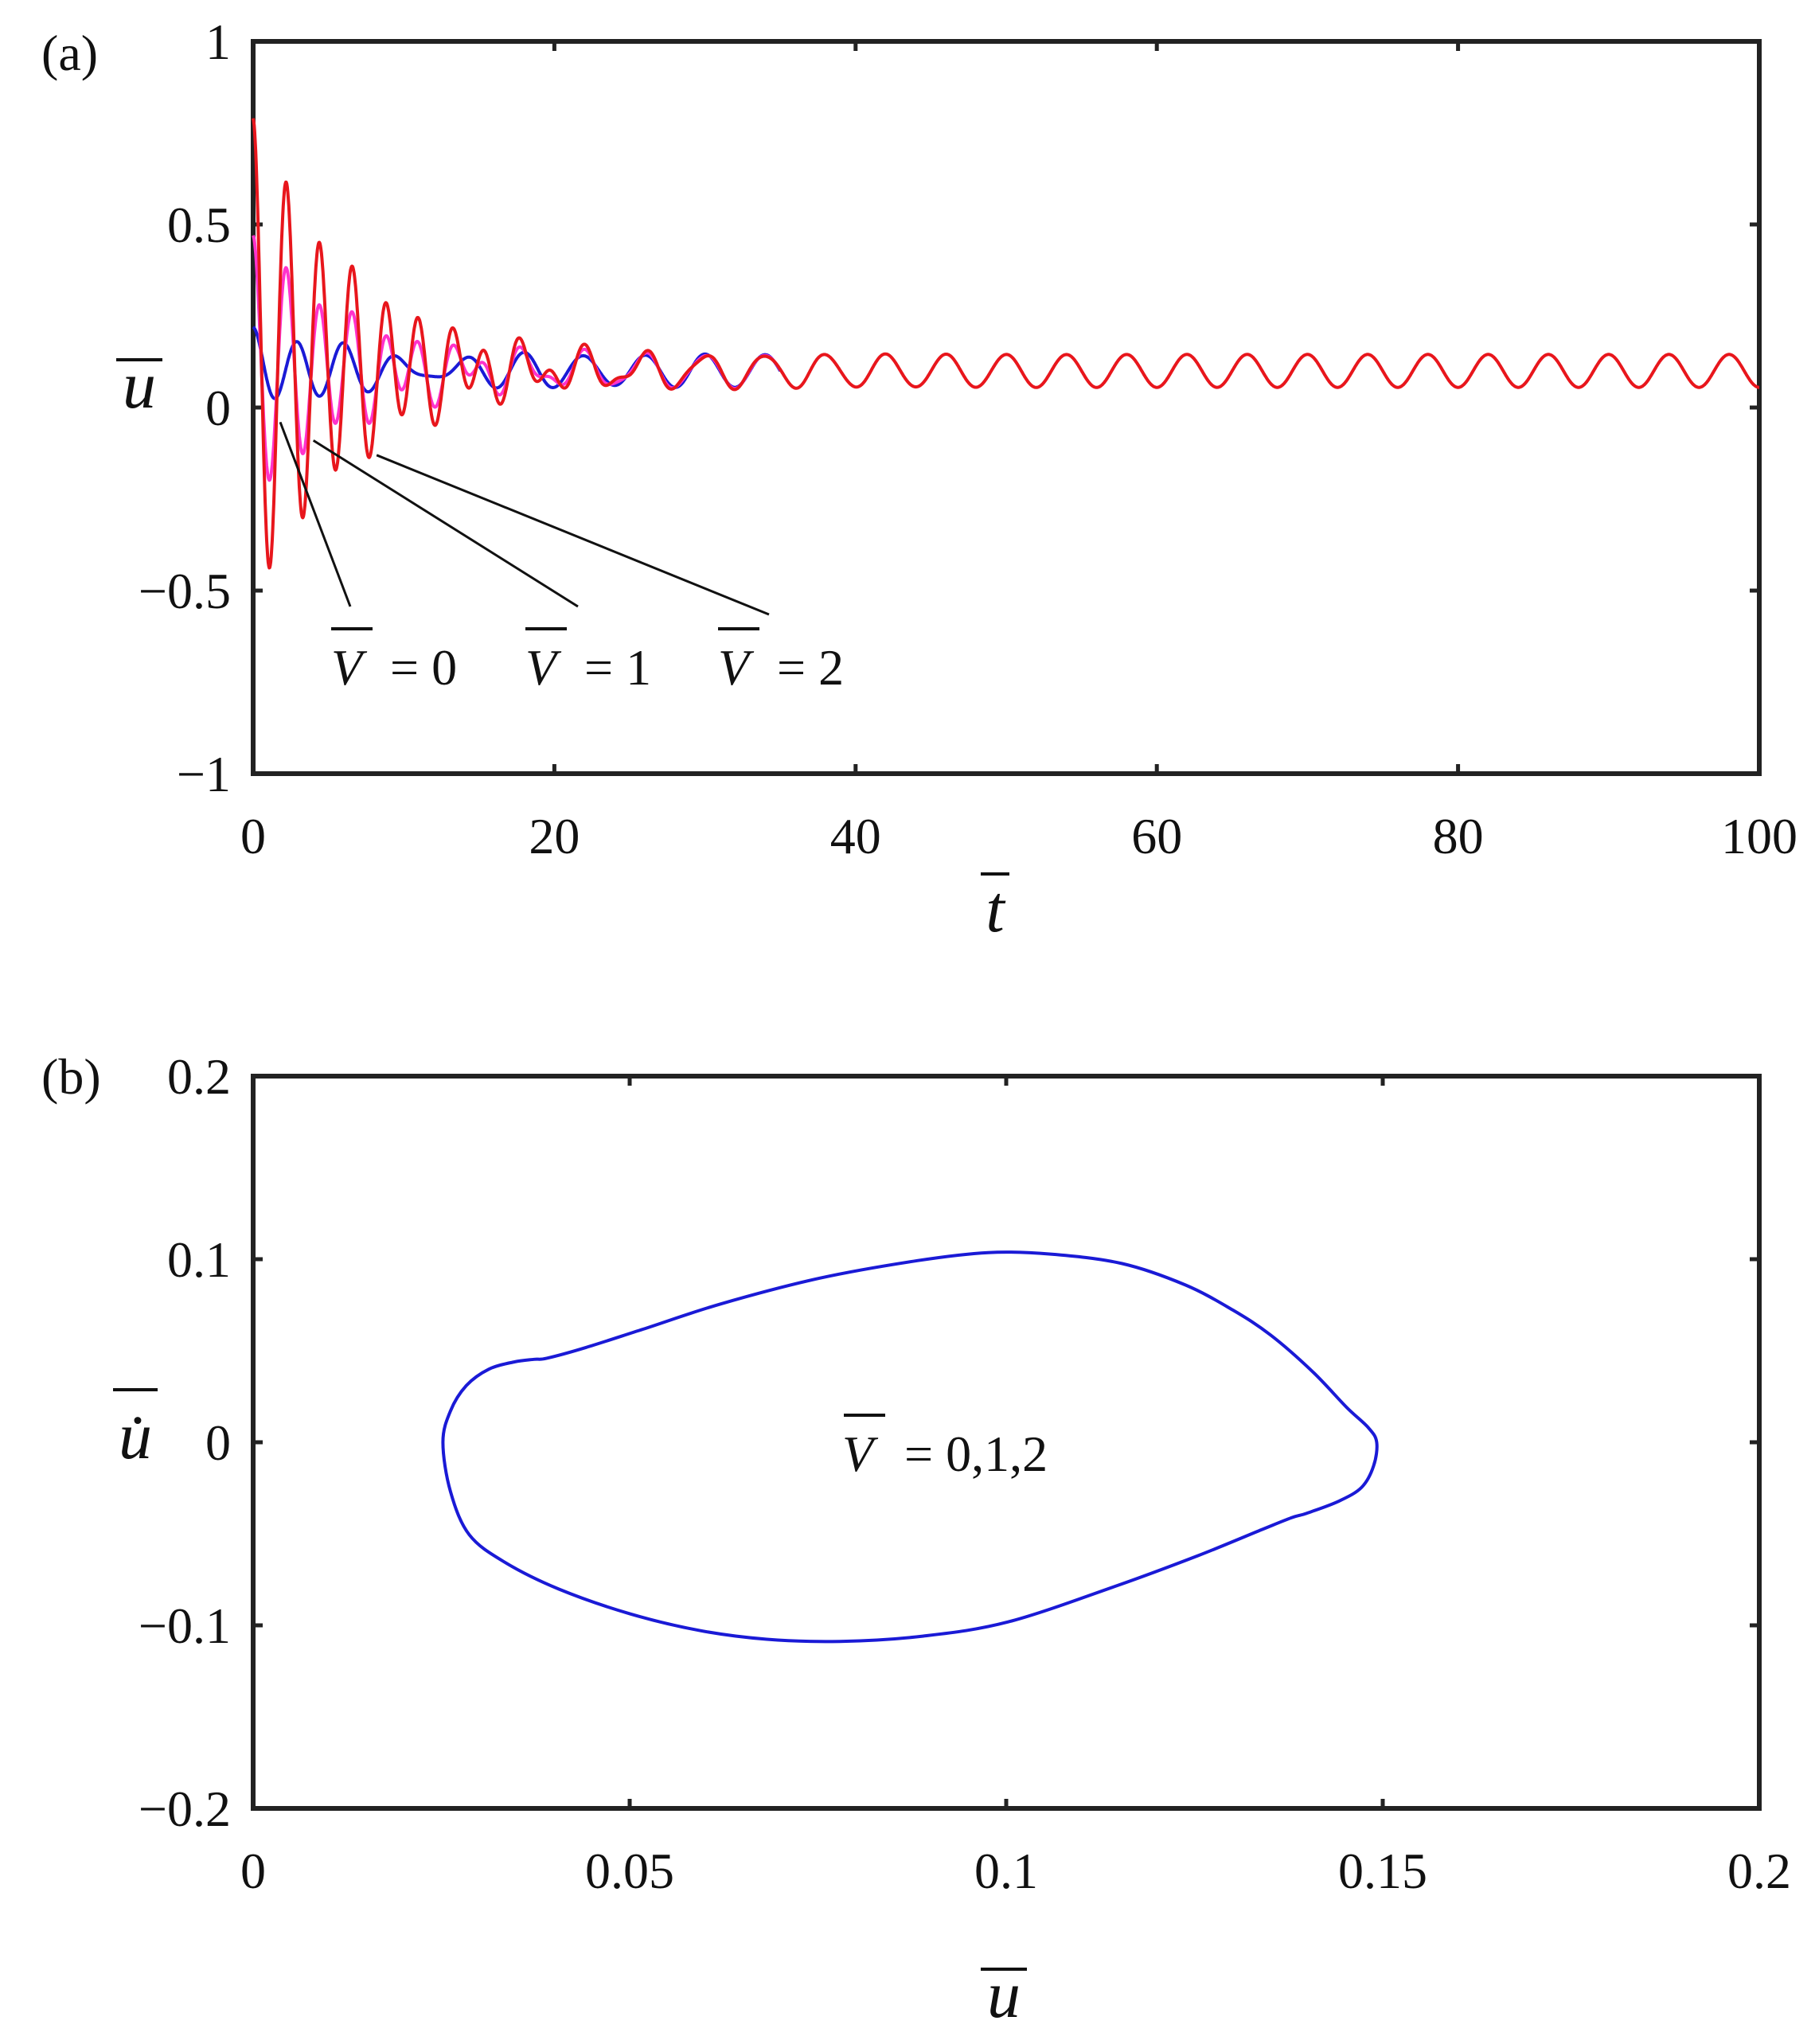 The height and width of the screenshot is (2044, 1815). I want to click on annotation-v2: V = 2, so click(781, 662).